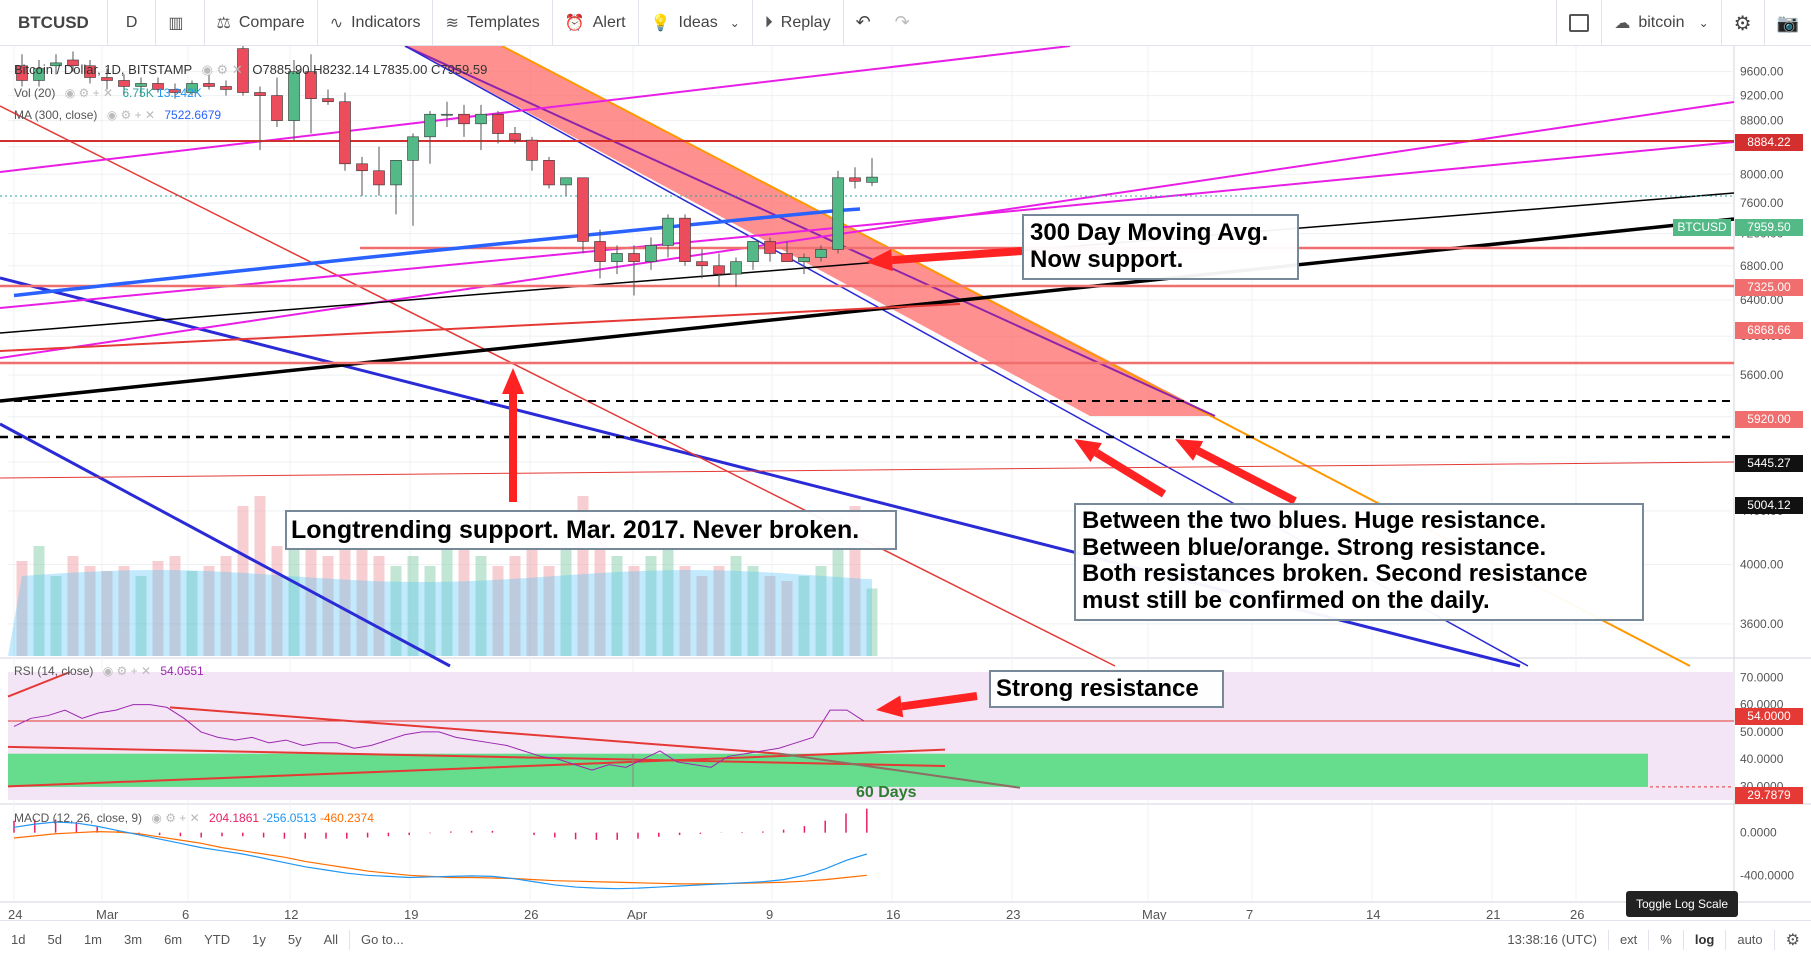 The image size is (1811, 958). I want to click on lightbulb-icon: 💡, so click(660, 23).